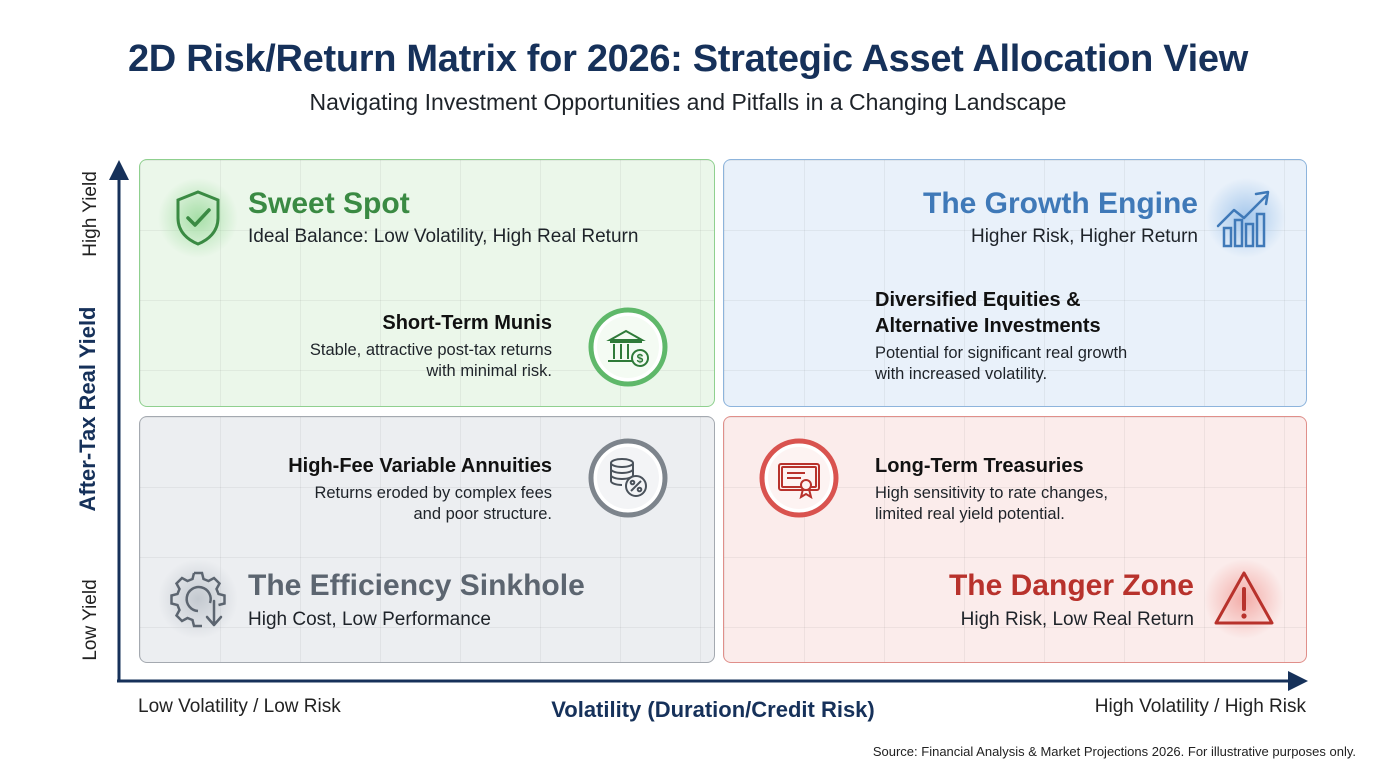 The image size is (1376, 768). I want to click on gear-down-arrow-icon, so click(198, 599).